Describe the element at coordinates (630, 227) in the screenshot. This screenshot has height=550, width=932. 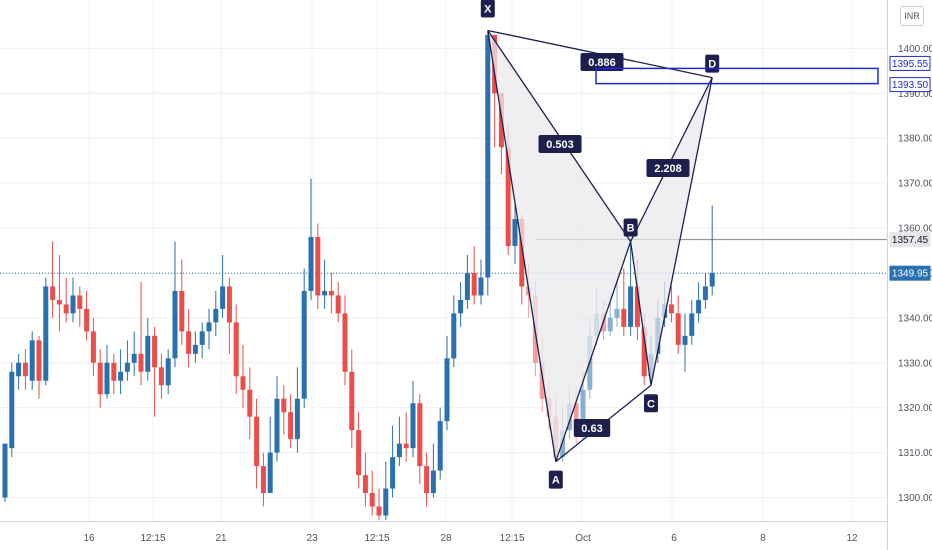
I see `pattern-point-b: B` at that location.